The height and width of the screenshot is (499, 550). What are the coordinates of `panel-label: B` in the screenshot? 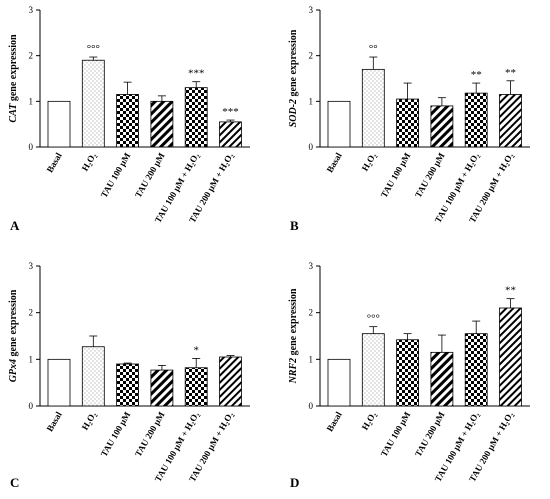 It's located at (294, 225).